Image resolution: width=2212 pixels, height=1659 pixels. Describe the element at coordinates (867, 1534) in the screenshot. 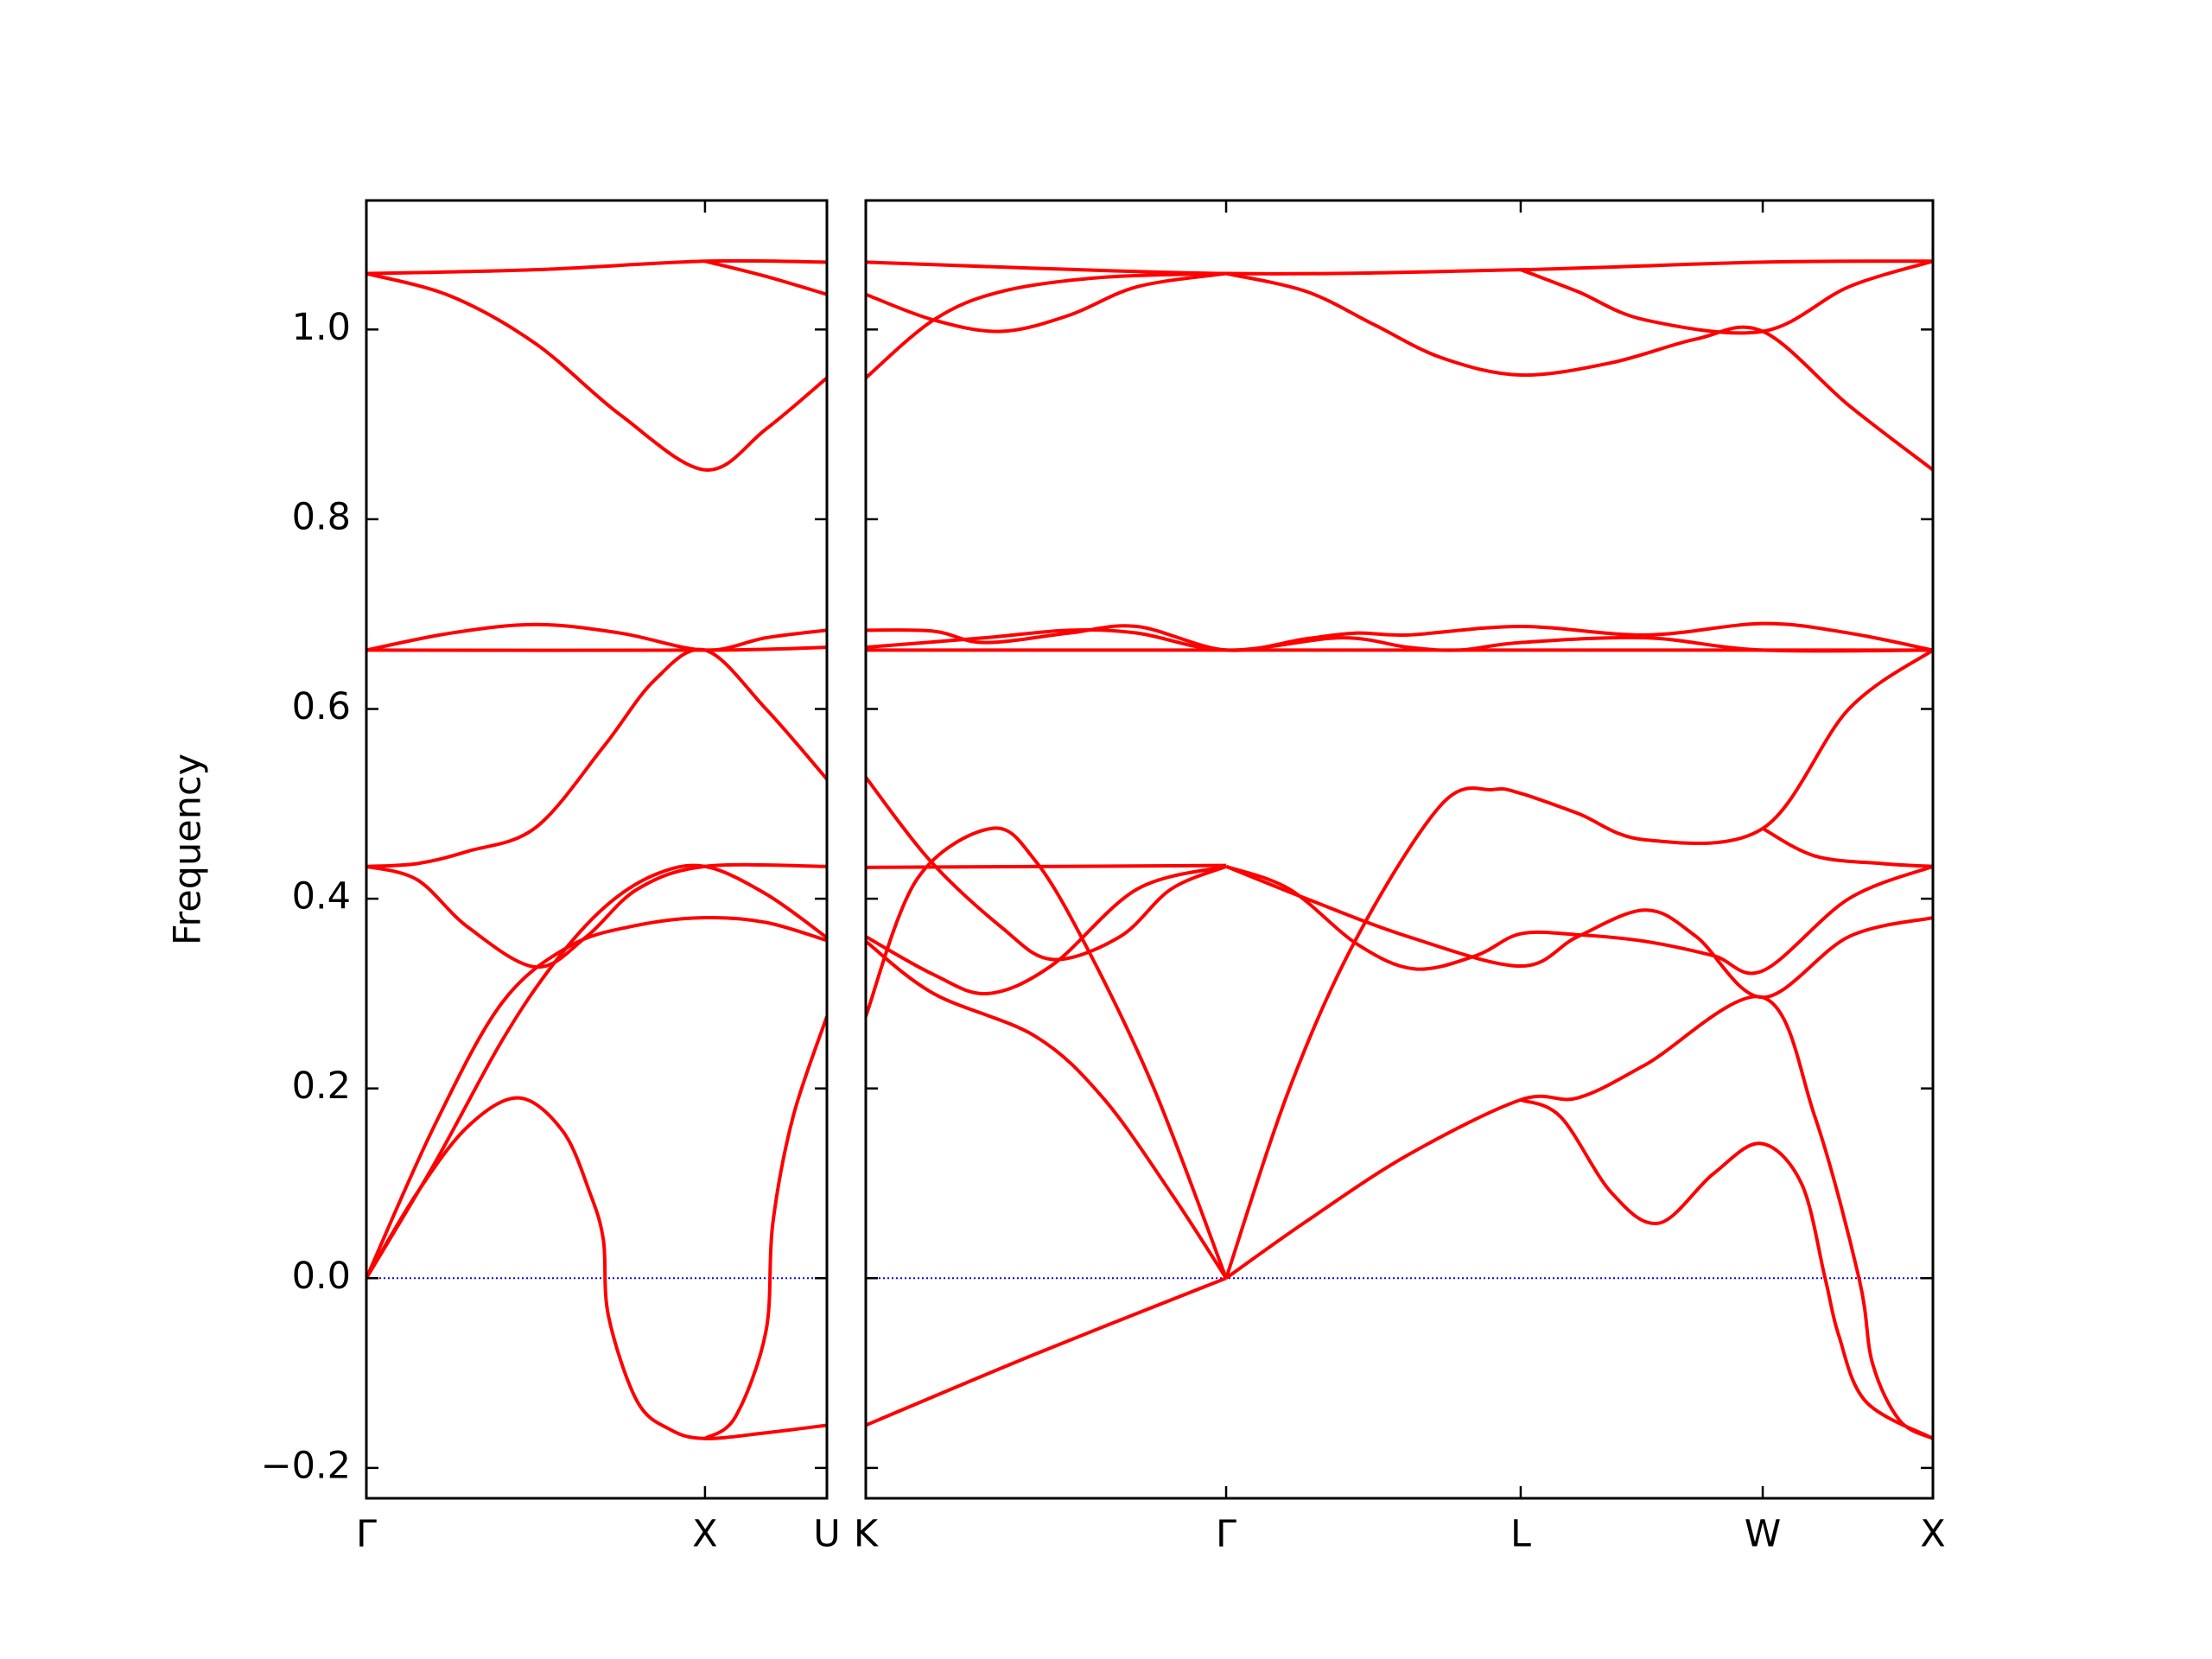

I see `x-tick-label: K` at that location.